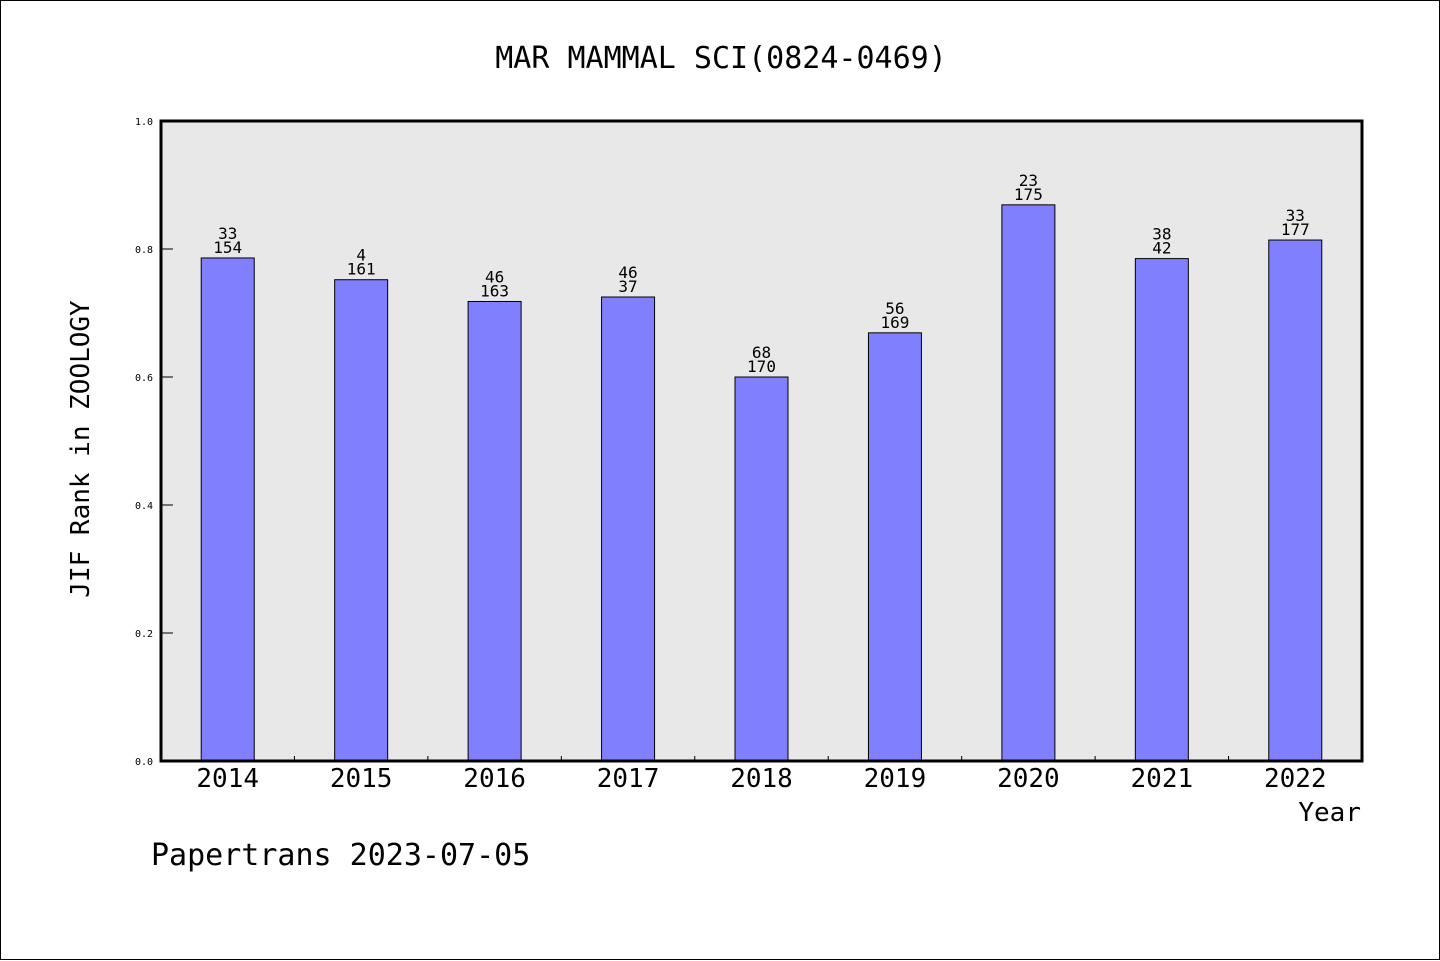  Describe the element at coordinates (1295, 500) in the screenshot. I see `bar-2022` at that location.